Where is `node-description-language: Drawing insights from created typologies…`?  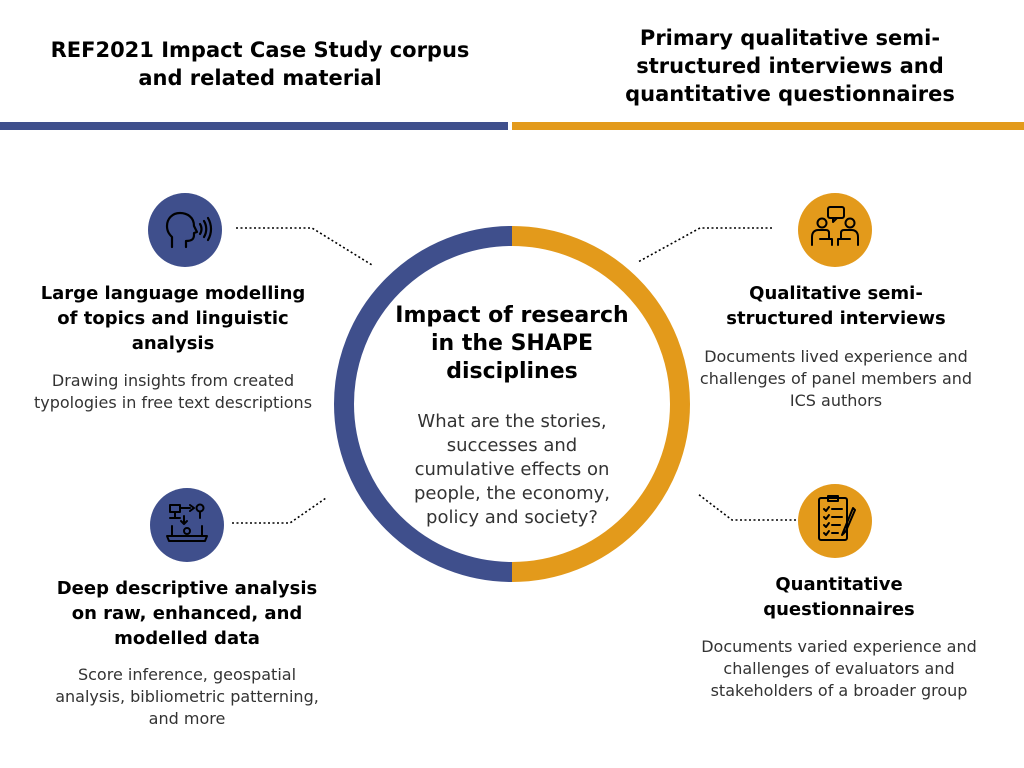 node-description-language: Drawing insights from created typologies… is located at coordinates (173, 391).